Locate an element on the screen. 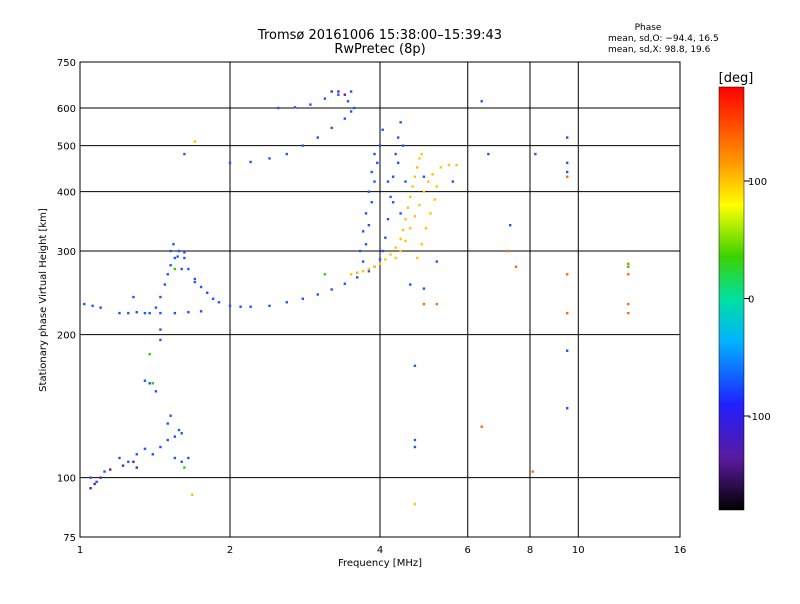 Image resolution: width=800 pixels, height=604 pixels. x-axis-label: Frequency [MHz] is located at coordinates (380, 563).